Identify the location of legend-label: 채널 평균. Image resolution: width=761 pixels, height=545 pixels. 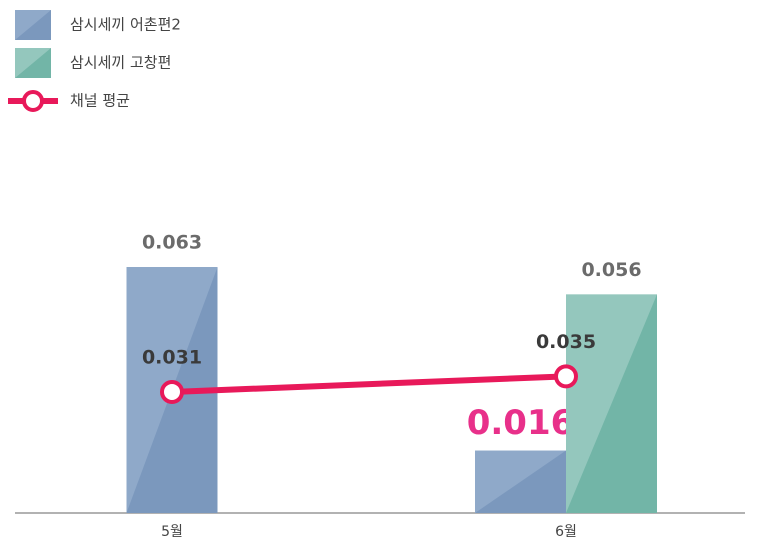
(100, 101).